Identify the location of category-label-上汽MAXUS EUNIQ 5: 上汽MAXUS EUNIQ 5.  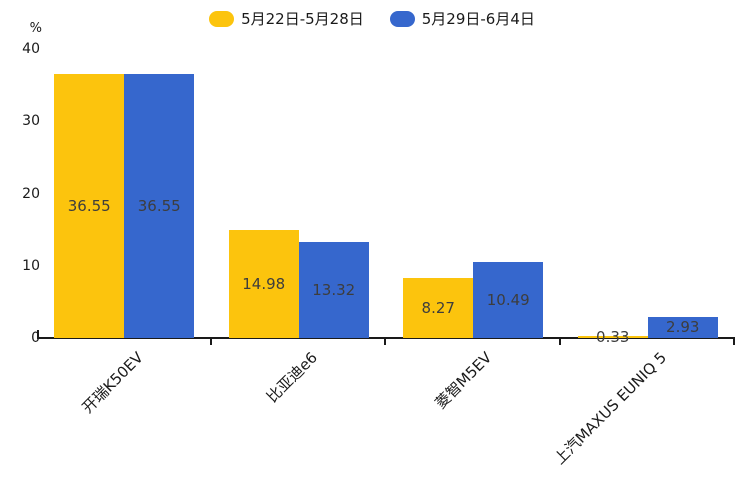
(610, 408).